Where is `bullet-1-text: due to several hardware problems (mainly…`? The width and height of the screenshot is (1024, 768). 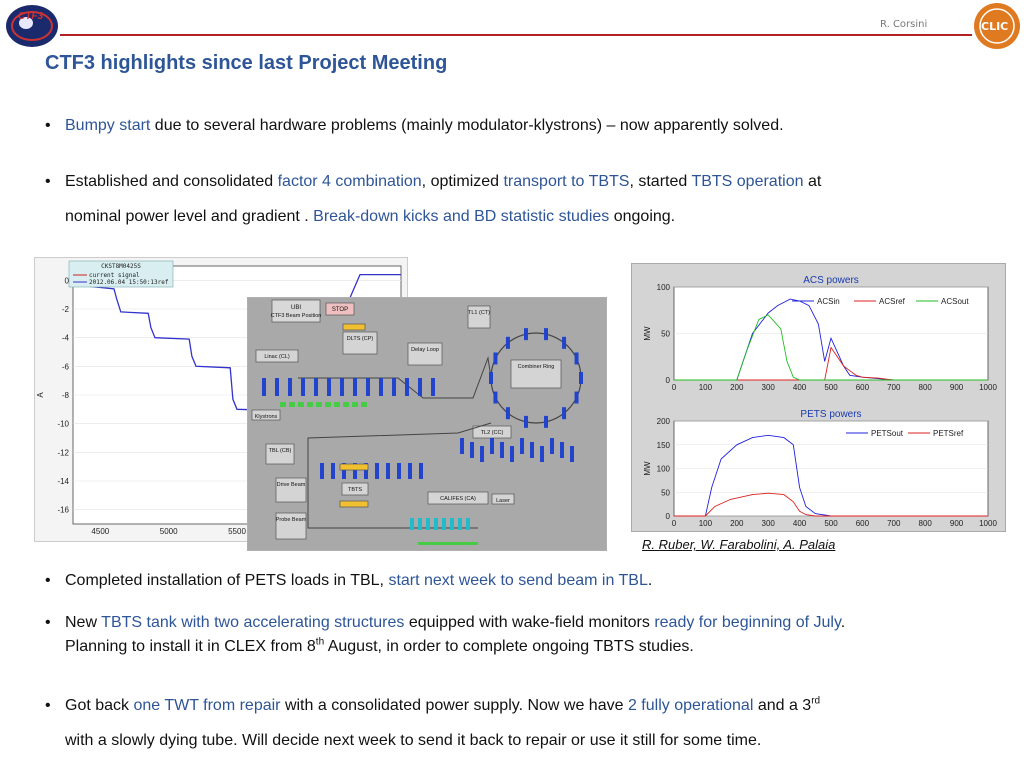
bullet-1-text: due to several hardware problems (mainly… is located at coordinates (467, 125).